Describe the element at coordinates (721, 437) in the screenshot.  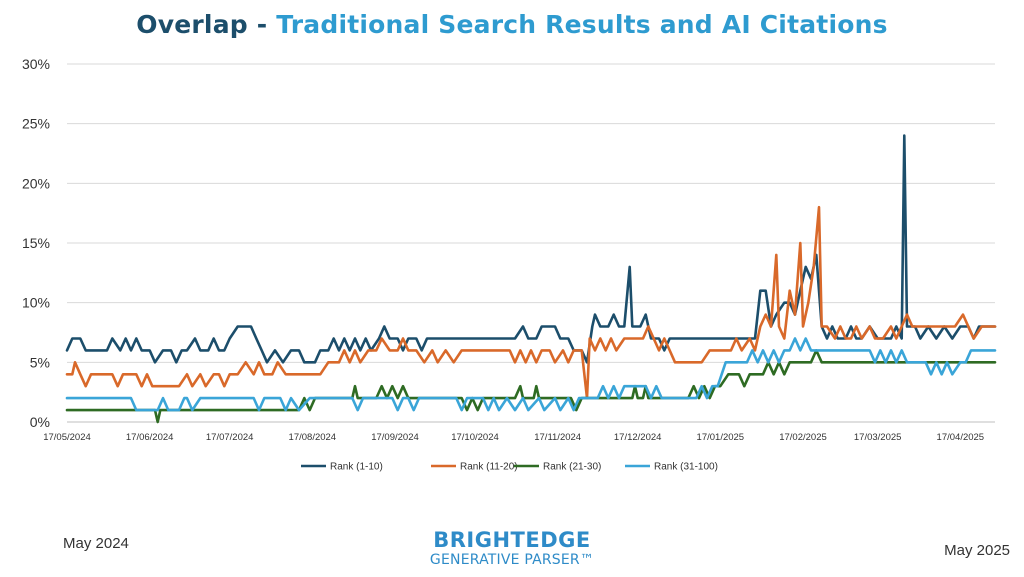
I see `x-tick-label: 17/01/2025` at that location.